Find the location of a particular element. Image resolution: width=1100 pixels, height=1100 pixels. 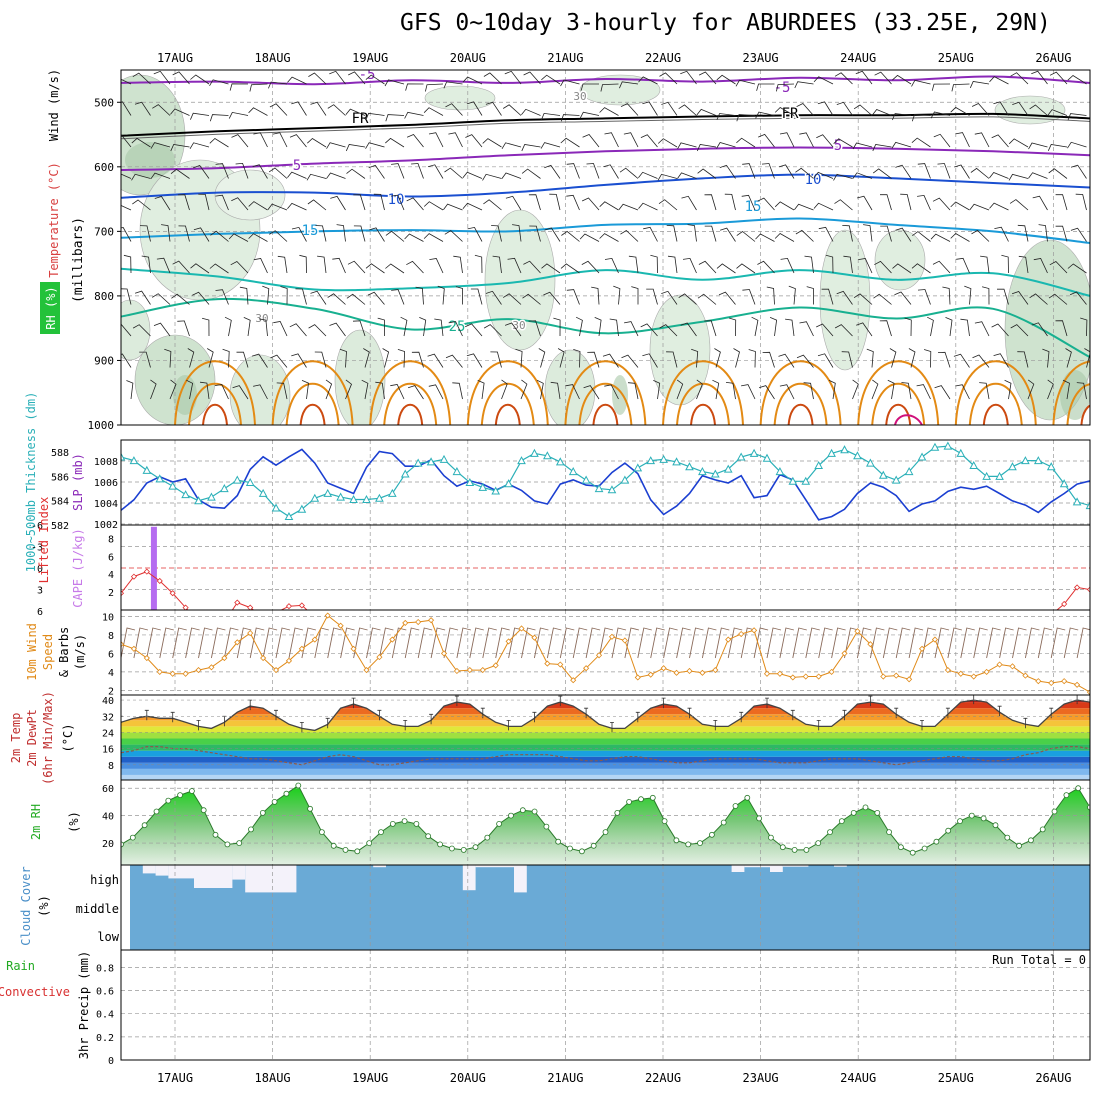

rh-area is located at coordinates (605, 825).